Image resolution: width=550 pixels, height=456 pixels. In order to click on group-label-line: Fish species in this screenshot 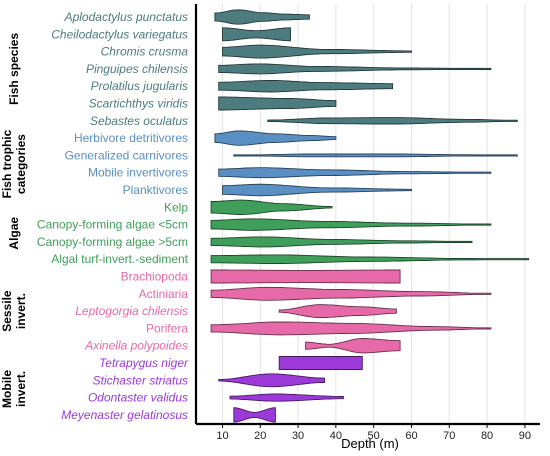, I will do `click(14, 69)`.